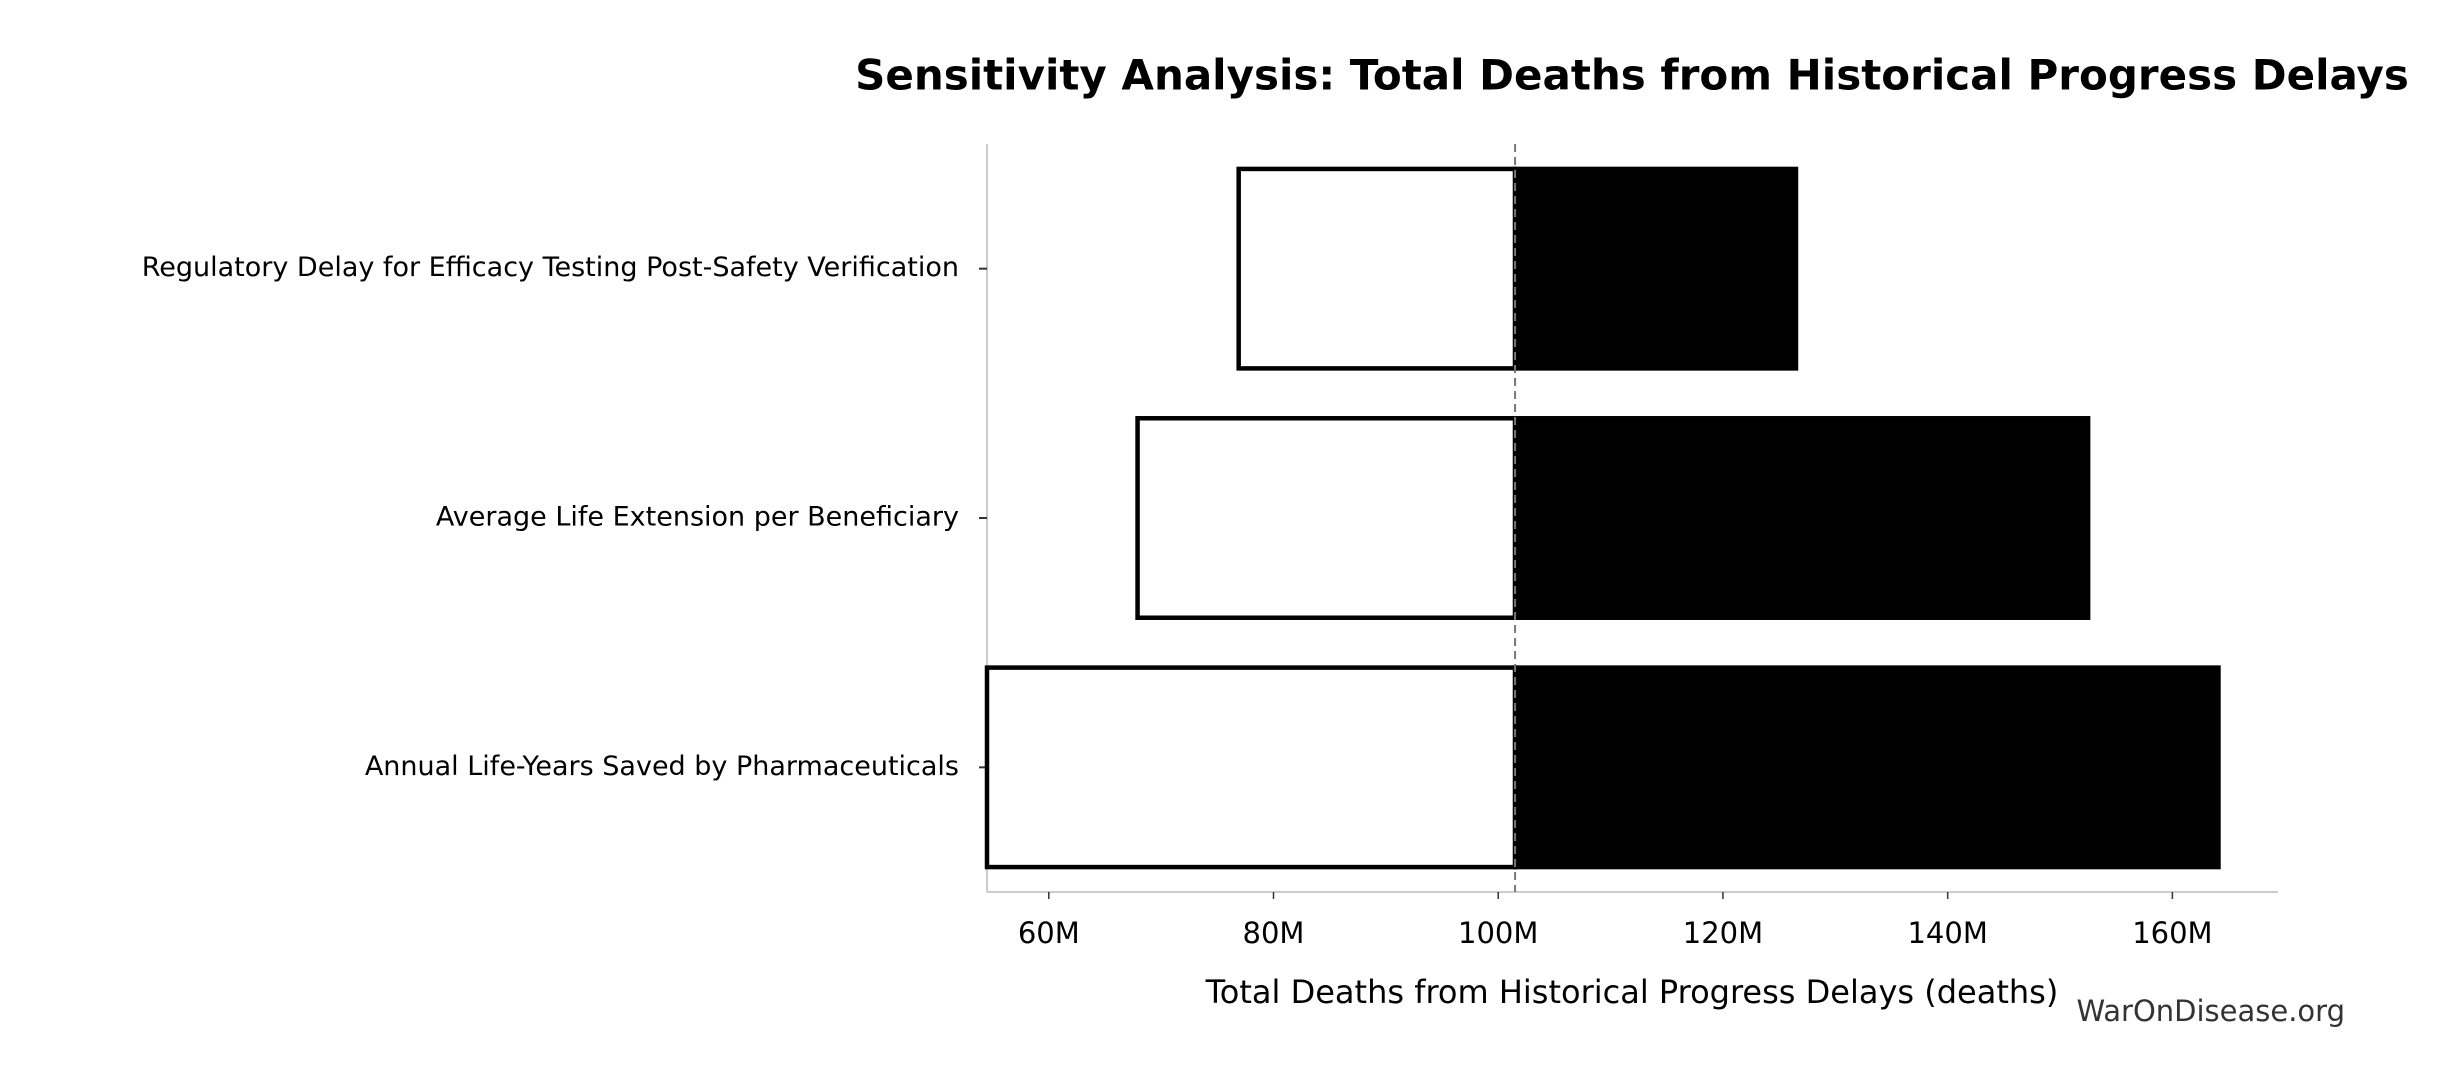 This screenshot has width=2459, height=1075. What do you see at coordinates (1498, 933) in the screenshot?
I see `x-tick-label: 100M` at bounding box center [1498, 933].